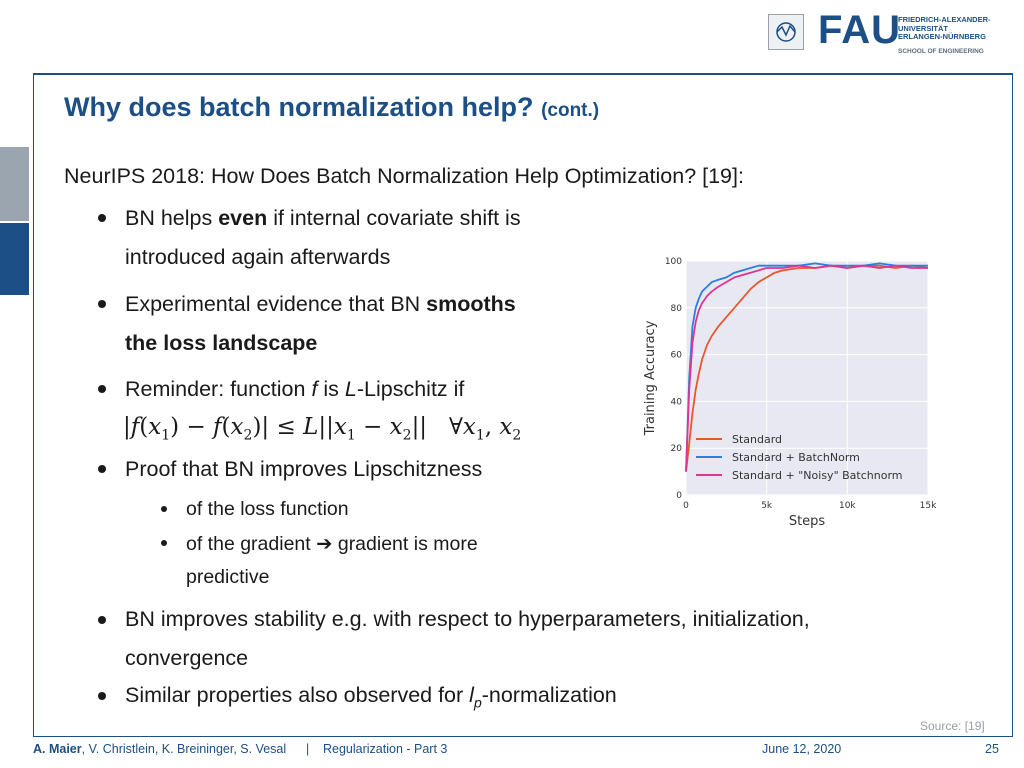  What do you see at coordinates (952, 726) in the screenshot?
I see `source-note: Source: [19]` at bounding box center [952, 726].